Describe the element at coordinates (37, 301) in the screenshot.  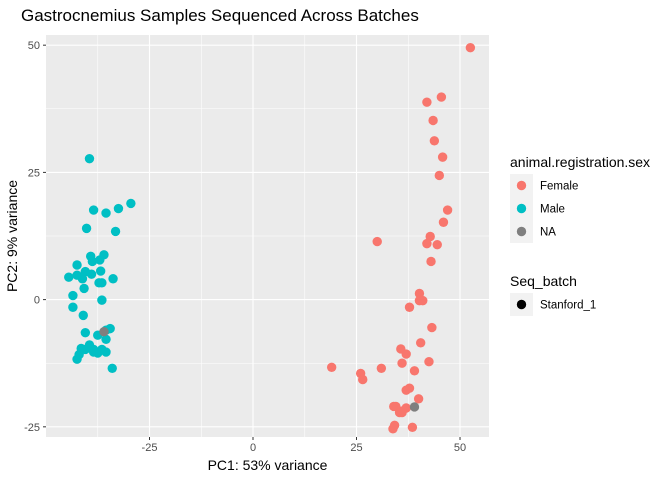
I see `y-tick-label: 0` at that location.